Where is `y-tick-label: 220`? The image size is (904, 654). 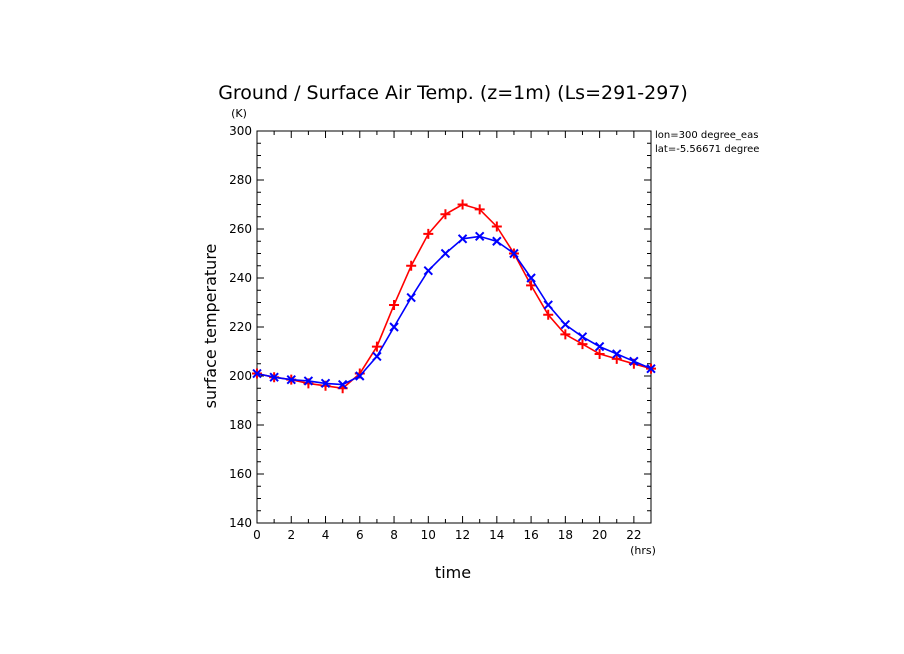 y-tick-label: 220 is located at coordinates (240, 327).